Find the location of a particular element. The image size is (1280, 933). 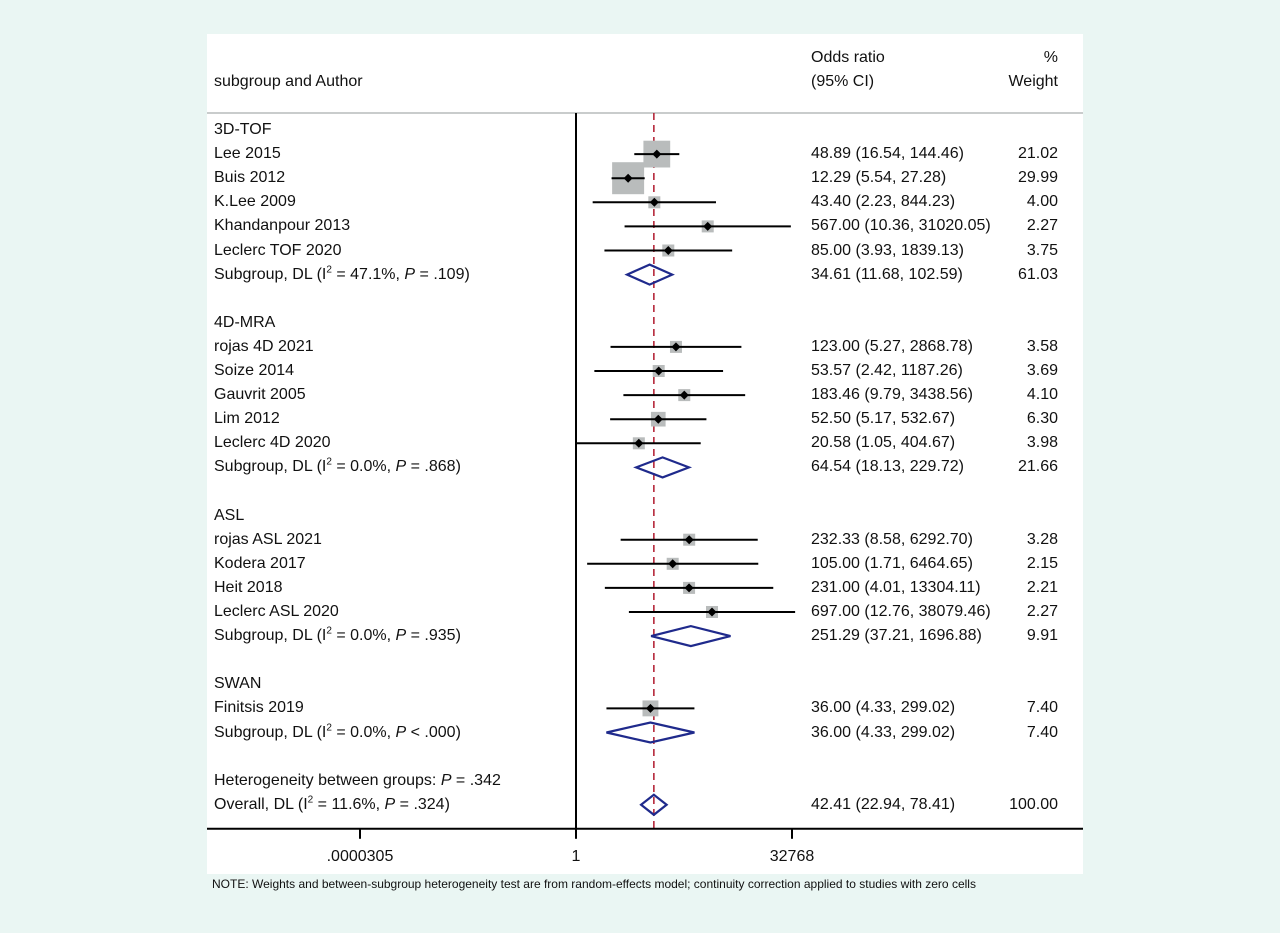

study-or-ci: 52.50 (5.17, 532.67) is located at coordinates (883, 419).